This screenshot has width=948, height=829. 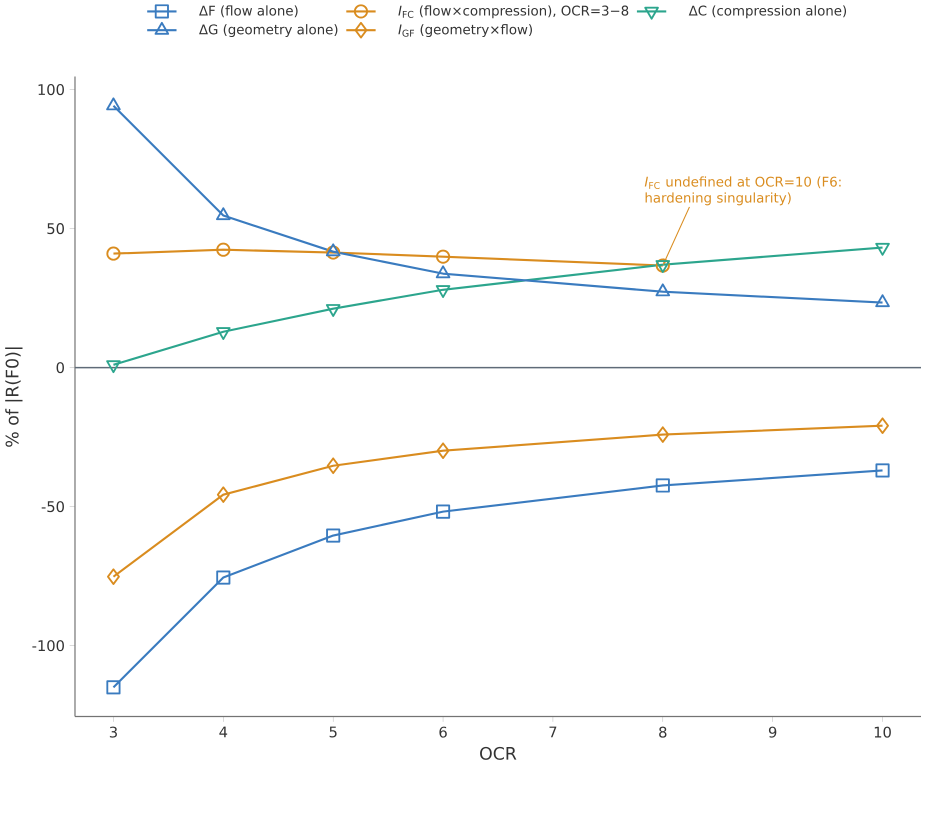 What do you see at coordinates (465, 30) in the screenshot?
I see `legend-label: I$_{GF}$ (geometry×flow)` at bounding box center [465, 30].